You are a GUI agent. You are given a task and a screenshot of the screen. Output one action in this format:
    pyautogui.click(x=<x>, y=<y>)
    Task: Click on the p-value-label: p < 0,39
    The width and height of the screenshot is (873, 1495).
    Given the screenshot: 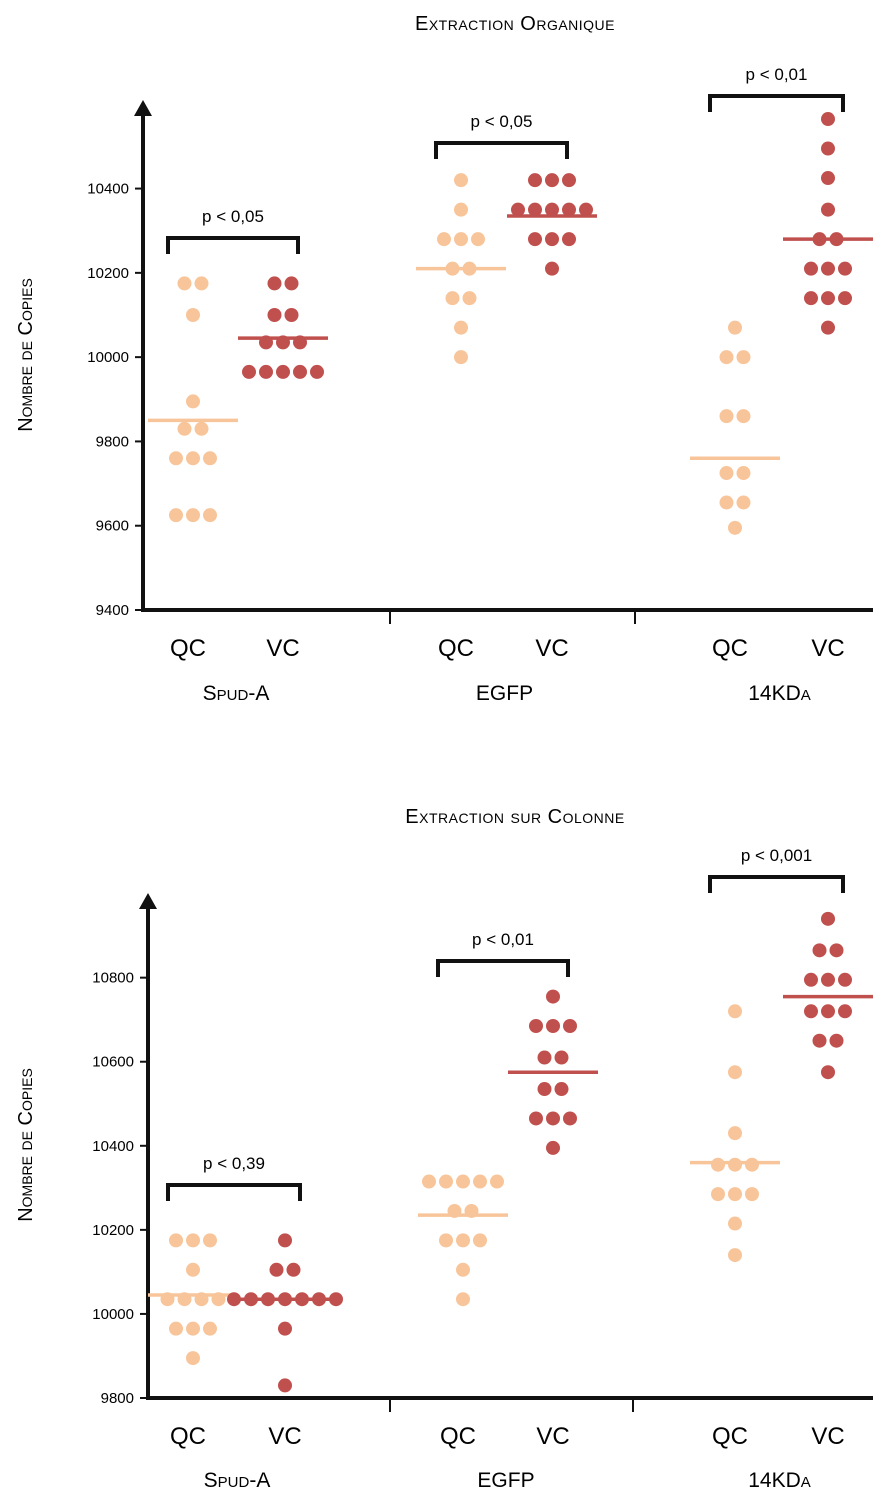 What is the action you would take?
    pyautogui.click(x=234, y=1163)
    